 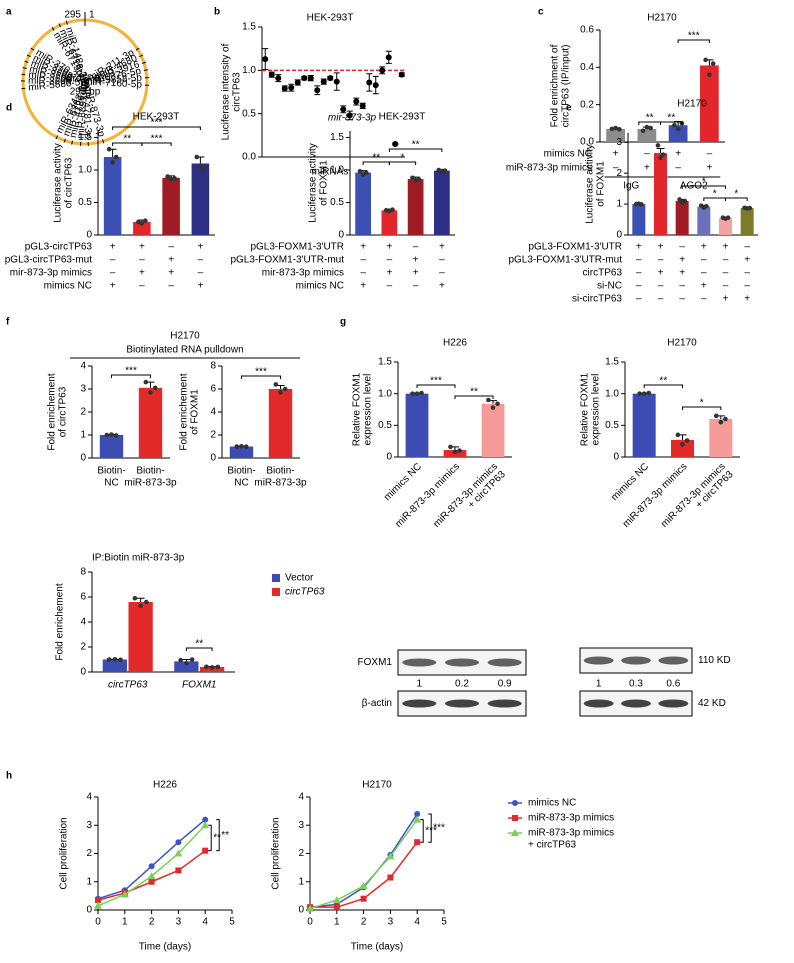 What do you see at coordinates (213, 389) in the screenshot?
I see `y-tick-label: 6` at bounding box center [213, 389].